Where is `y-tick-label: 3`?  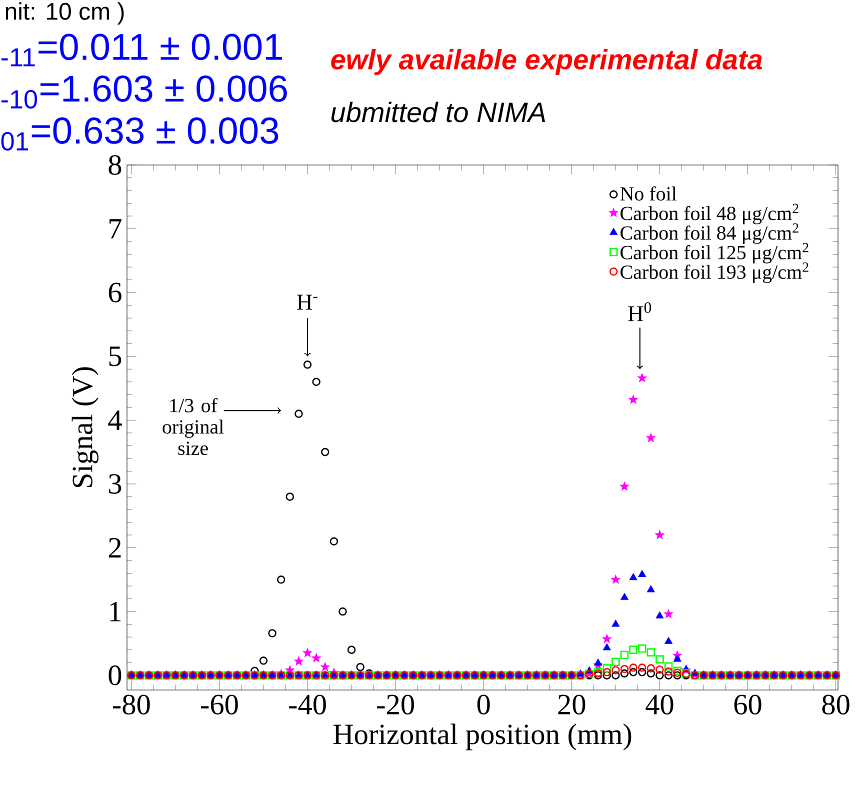
y-tick-label: 3 is located at coordinates (115, 484).